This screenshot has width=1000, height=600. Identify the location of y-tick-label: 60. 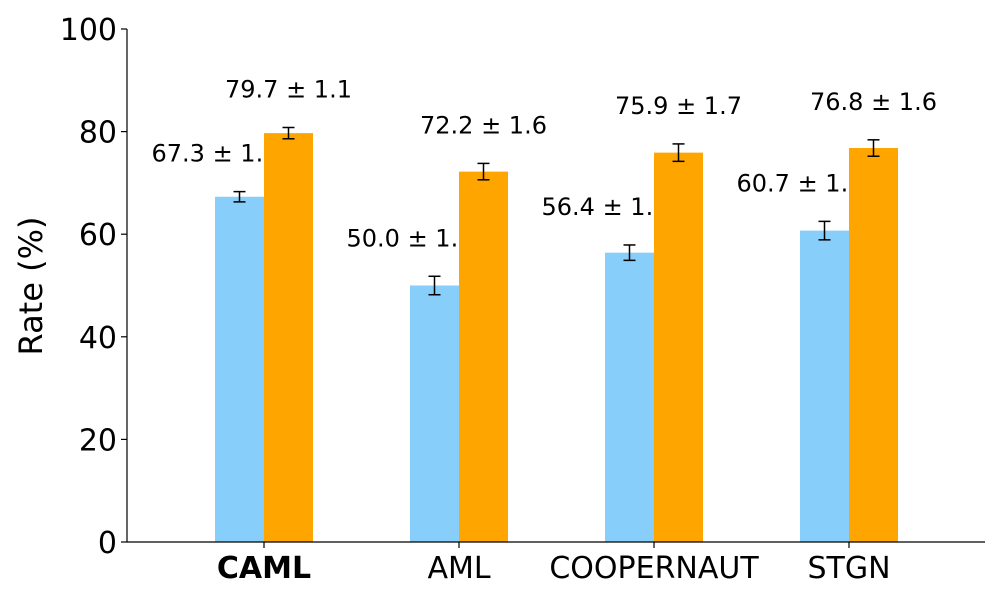
(98, 235).